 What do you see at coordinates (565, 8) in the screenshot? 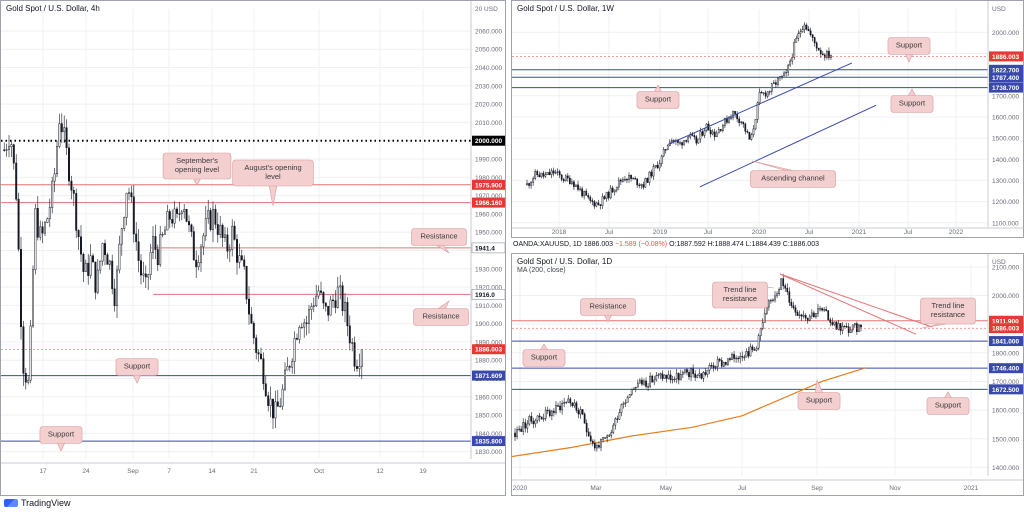
I see `chart-1w-title: Gold Spot / U.S. Dollar, 1W` at bounding box center [565, 8].